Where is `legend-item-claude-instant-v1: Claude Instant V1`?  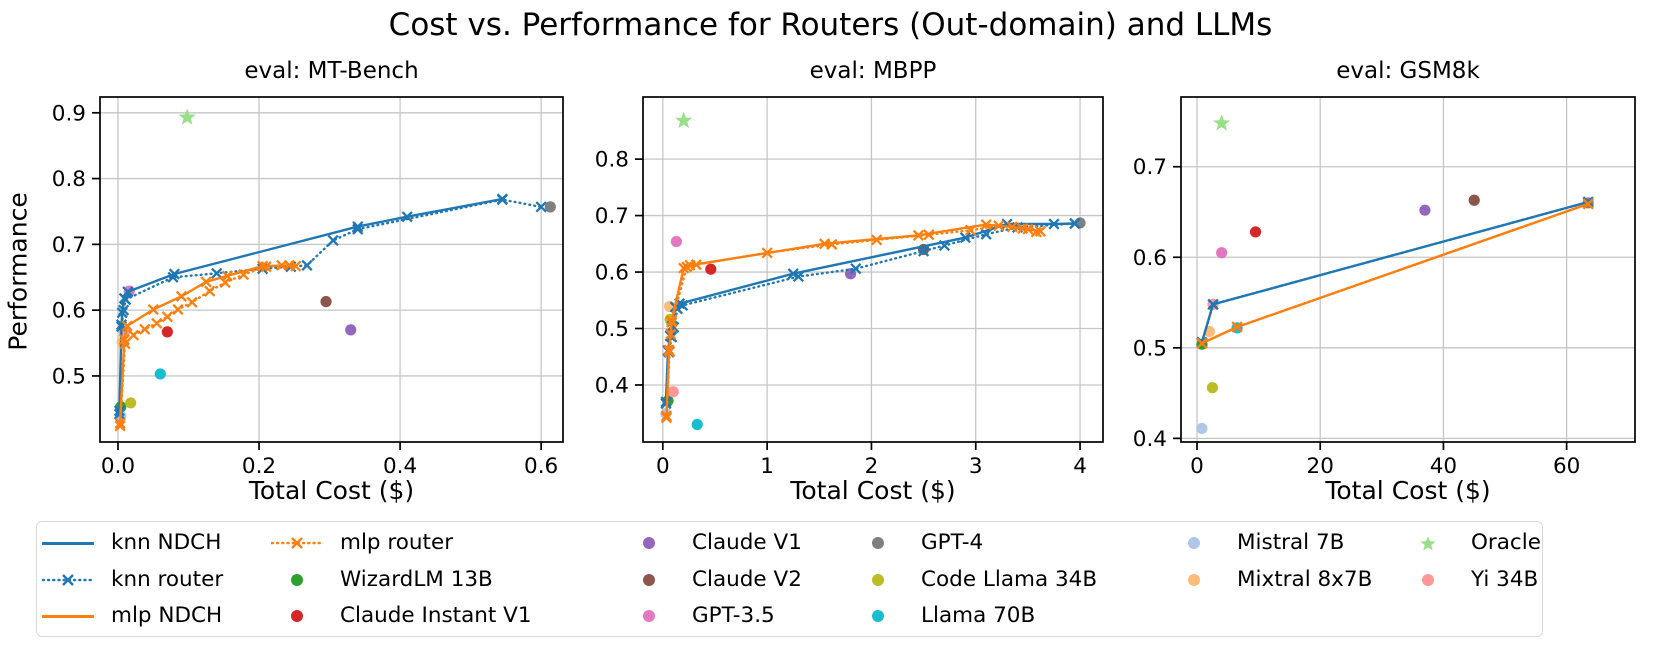
legend-item-claude-instant-v1: Claude Instant V1 is located at coordinates (401, 616).